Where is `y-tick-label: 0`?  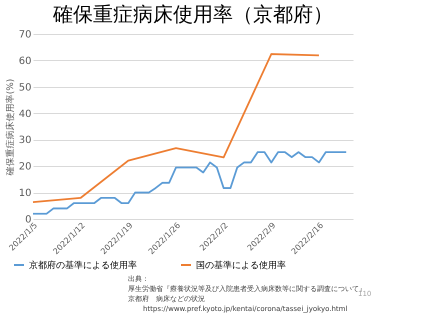
y-tick-label: 0 is located at coordinates (28, 220).